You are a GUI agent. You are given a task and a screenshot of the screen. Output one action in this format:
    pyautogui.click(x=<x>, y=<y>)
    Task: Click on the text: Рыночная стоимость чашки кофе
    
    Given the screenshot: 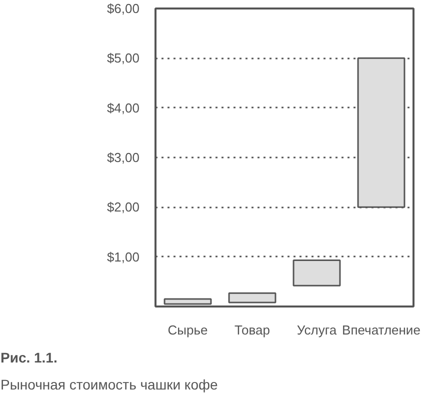 What is the action you would take?
    pyautogui.click(x=109, y=384)
    